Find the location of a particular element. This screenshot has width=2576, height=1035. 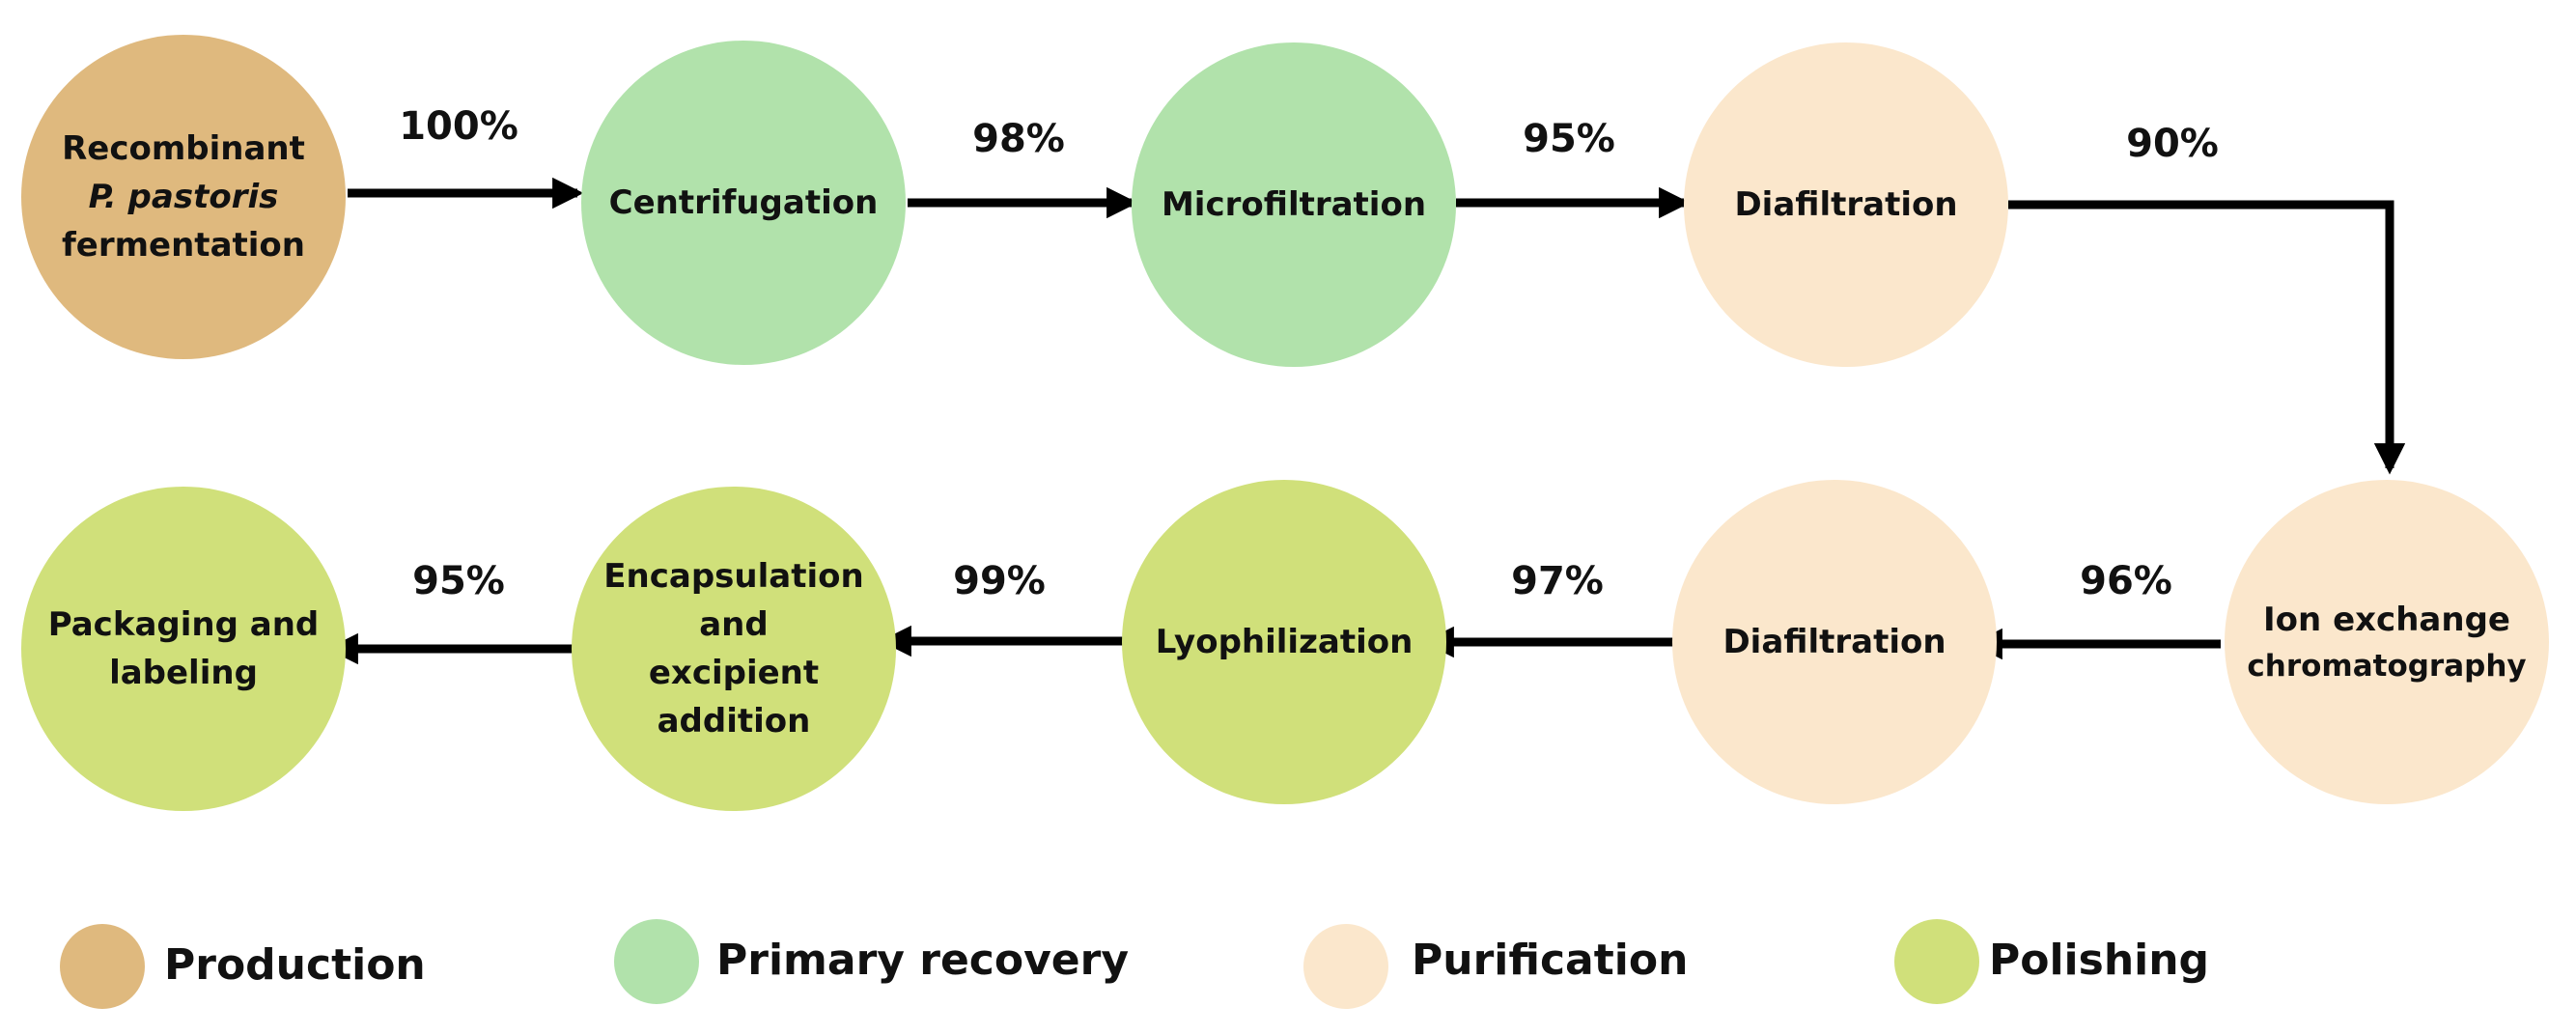

step-node-microfiltration: Microfiltration is located at coordinates (1294, 204).